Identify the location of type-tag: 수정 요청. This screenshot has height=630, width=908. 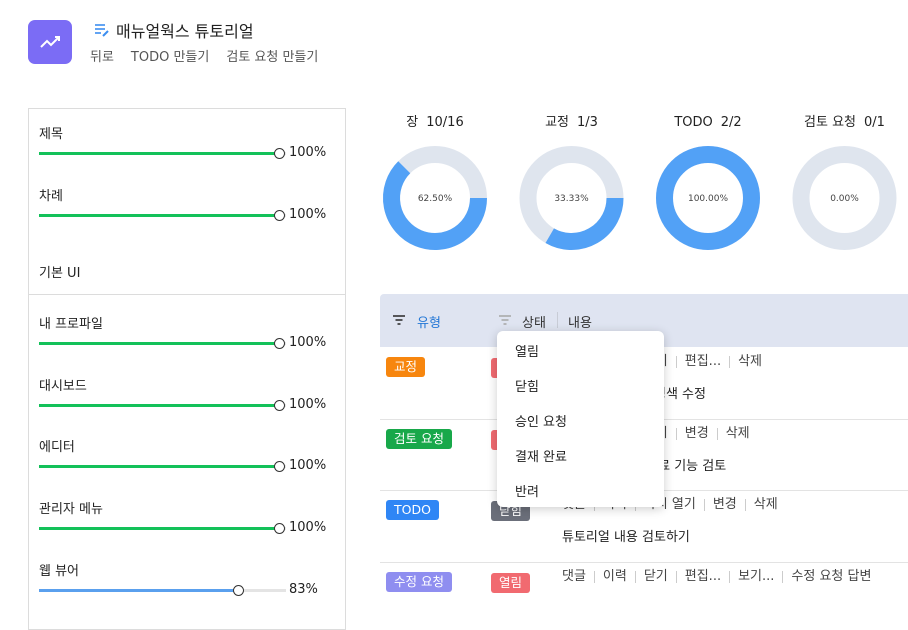
(419, 581).